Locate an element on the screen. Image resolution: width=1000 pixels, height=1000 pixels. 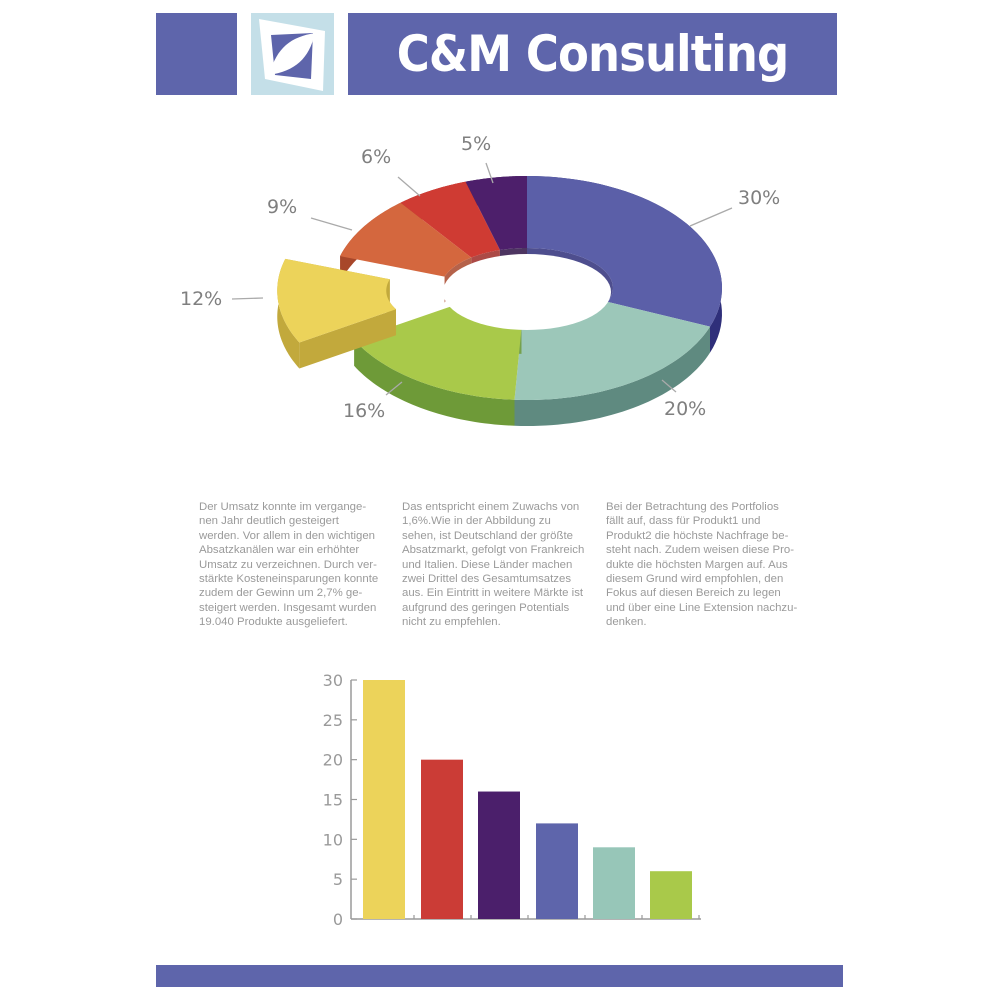
company-logo is located at coordinates (292, 54).